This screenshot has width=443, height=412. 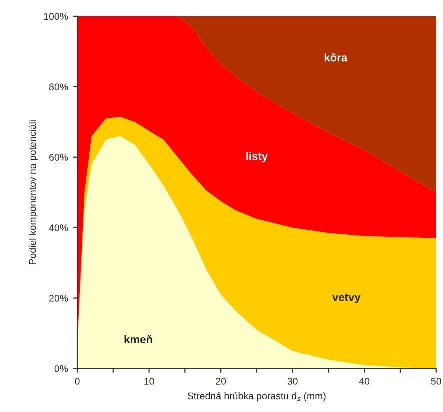 I want to click on x-tick-label: 40, so click(x=364, y=381).